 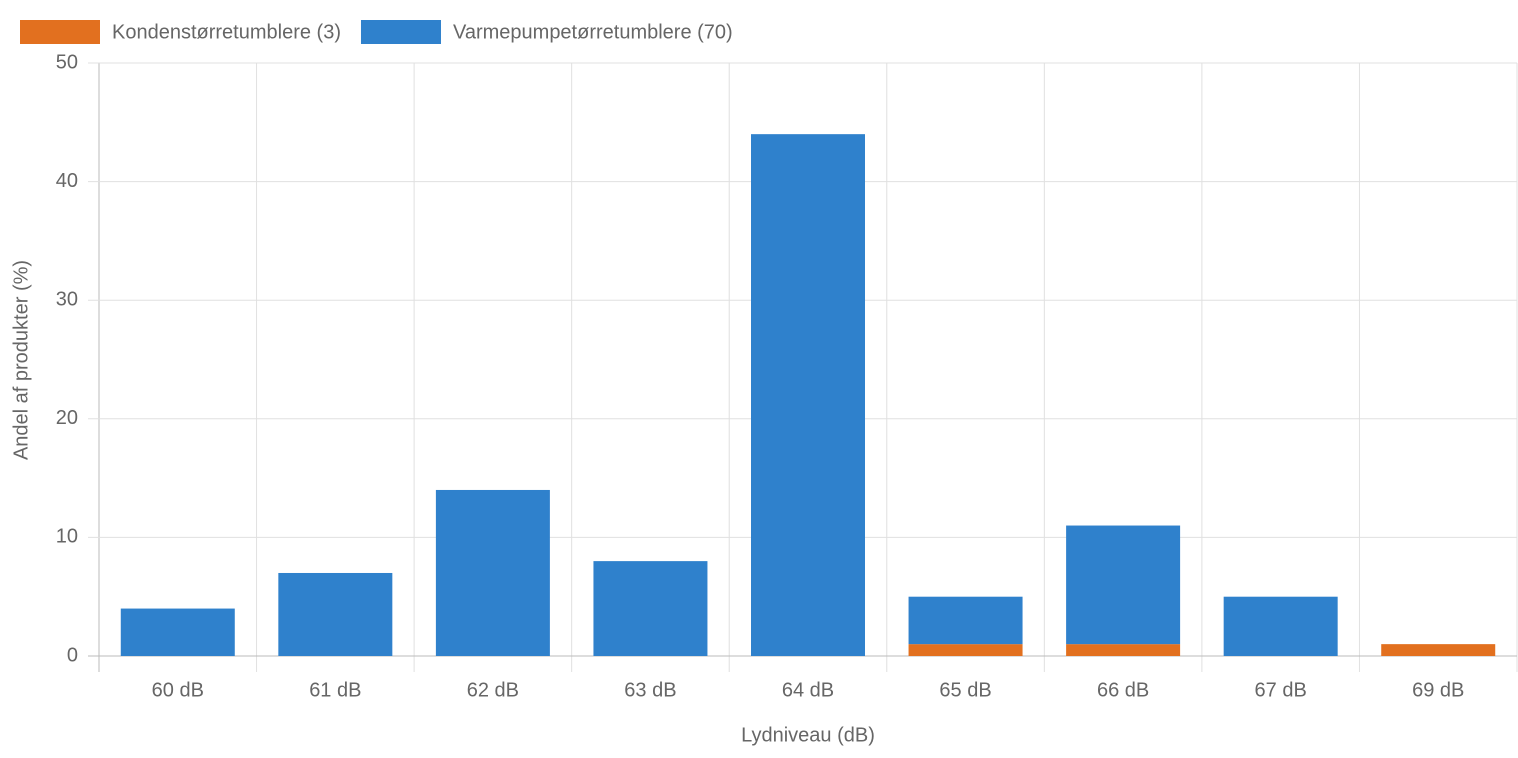 I want to click on x-tick-label: 66 dB, so click(x=1123, y=690).